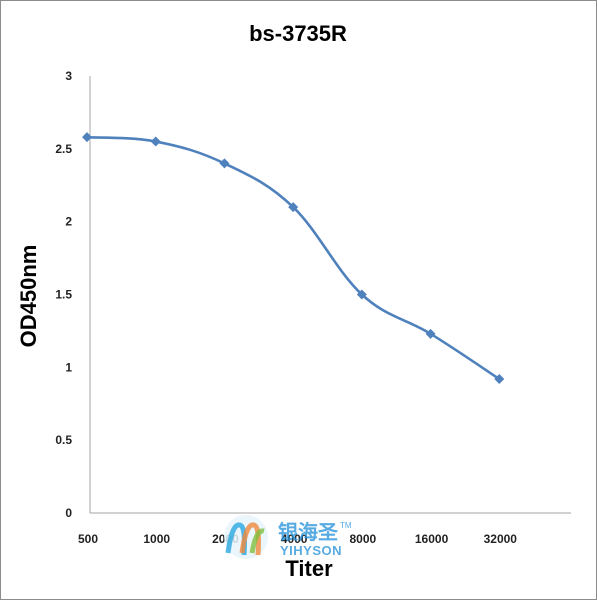 The image size is (597, 600). What do you see at coordinates (501, 539) in the screenshot?
I see `x-tick-label: 32000` at bounding box center [501, 539].